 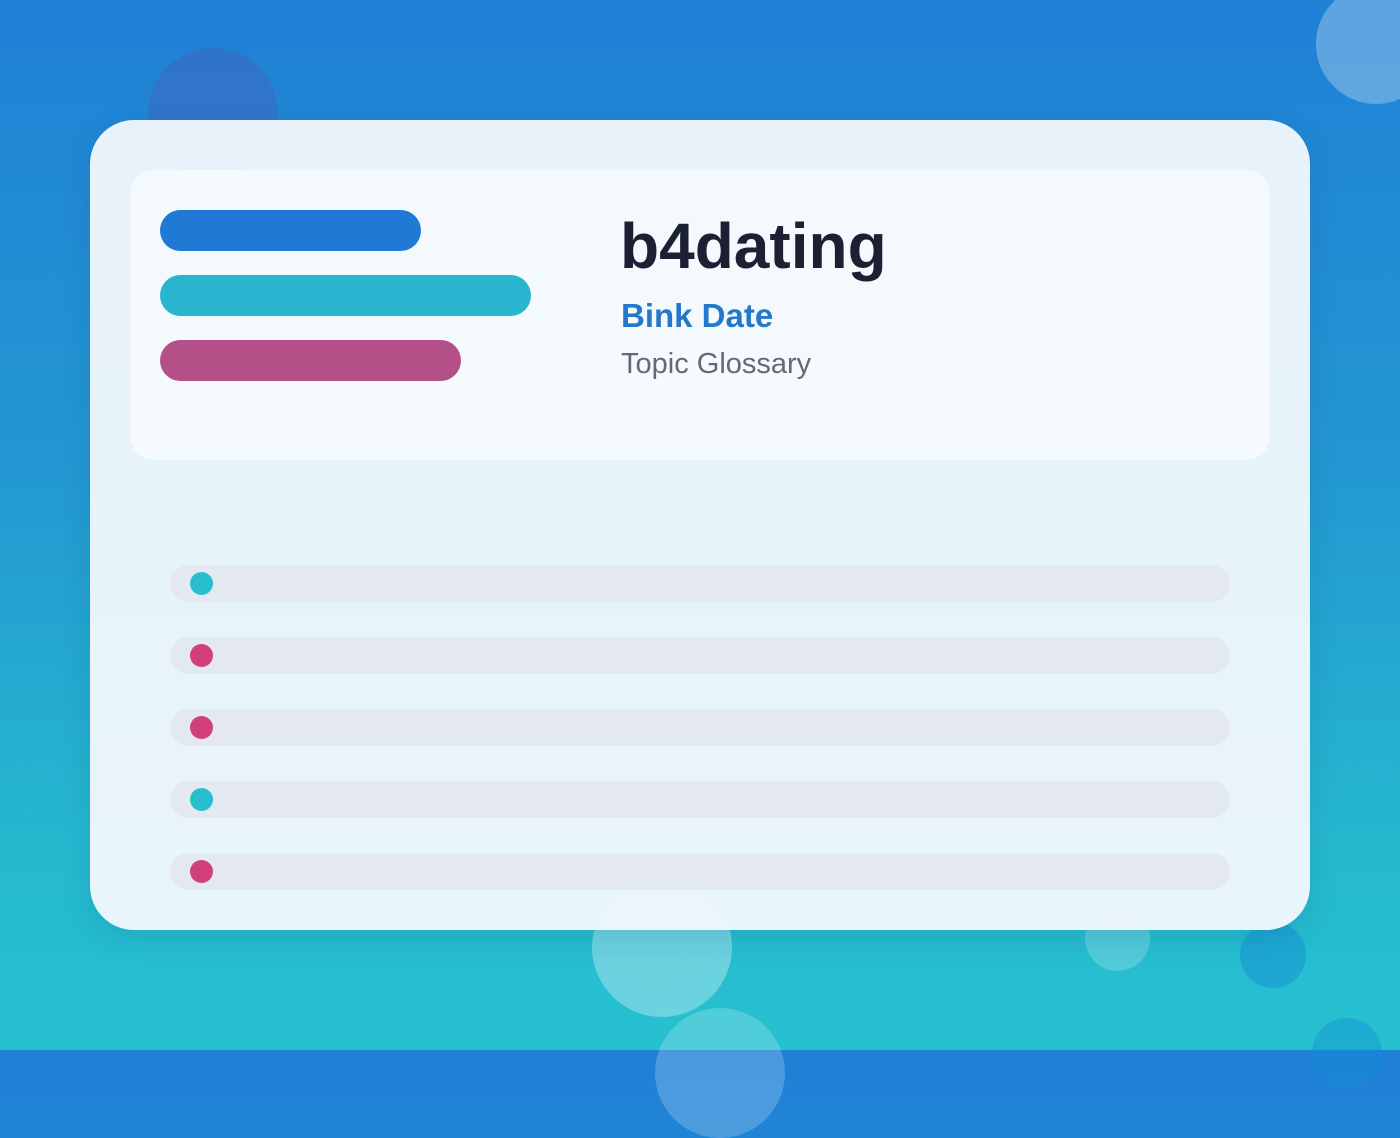 What do you see at coordinates (290, 230) in the screenshot?
I see `decorative-bar-blue` at bounding box center [290, 230].